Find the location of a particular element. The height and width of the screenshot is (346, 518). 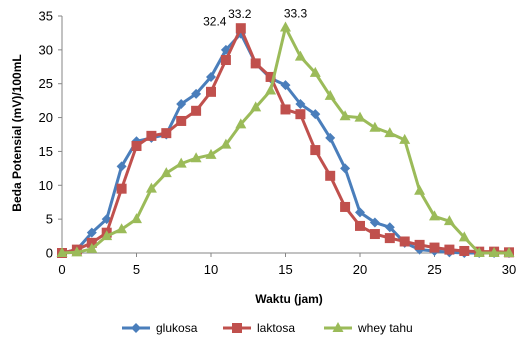

x-axis-title: Waktu (jam) is located at coordinates (289, 299).